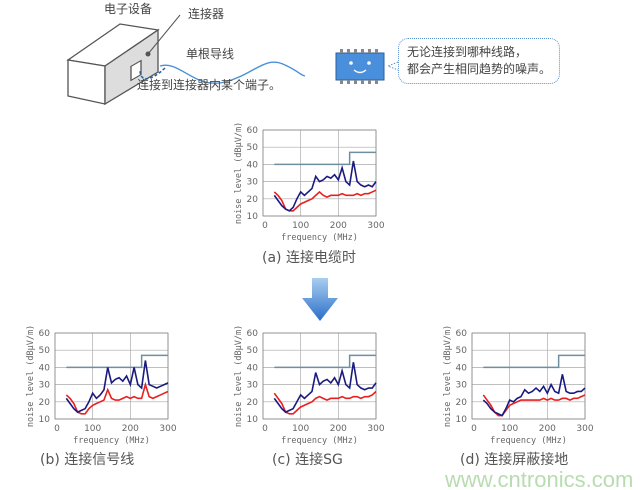  Describe the element at coordinates (209, 85) in the screenshot. I see `terminal-note: 连接到连接器内某个端子。` at that location.